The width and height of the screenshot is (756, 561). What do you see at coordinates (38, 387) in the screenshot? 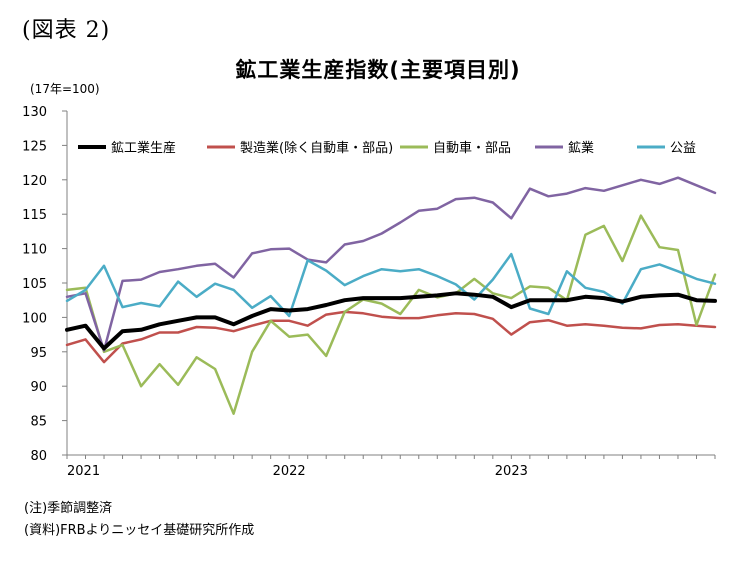
I see `y-tick-label: 90` at bounding box center [38, 387].